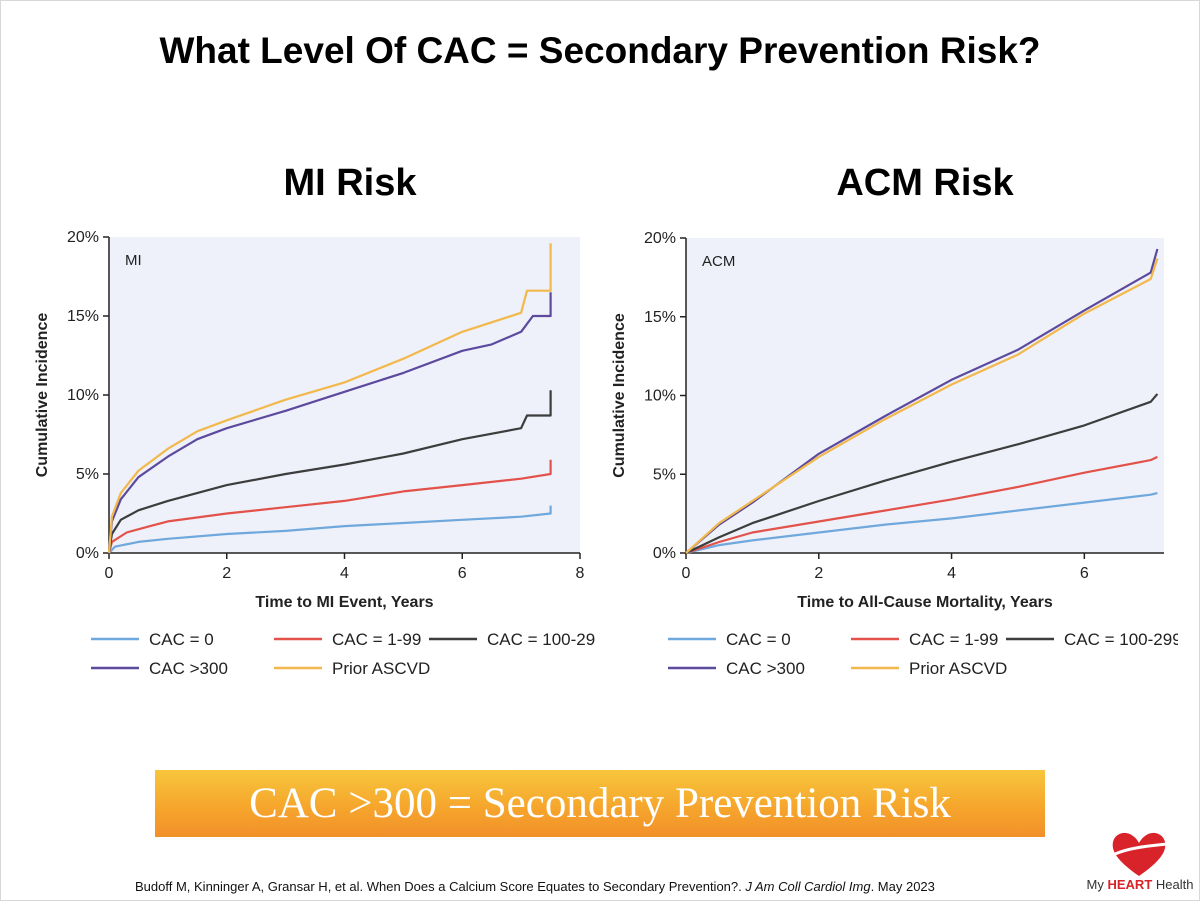 This screenshot has height=901, width=1200. I want to click on logo-suffix: Health, so click(1173, 884).